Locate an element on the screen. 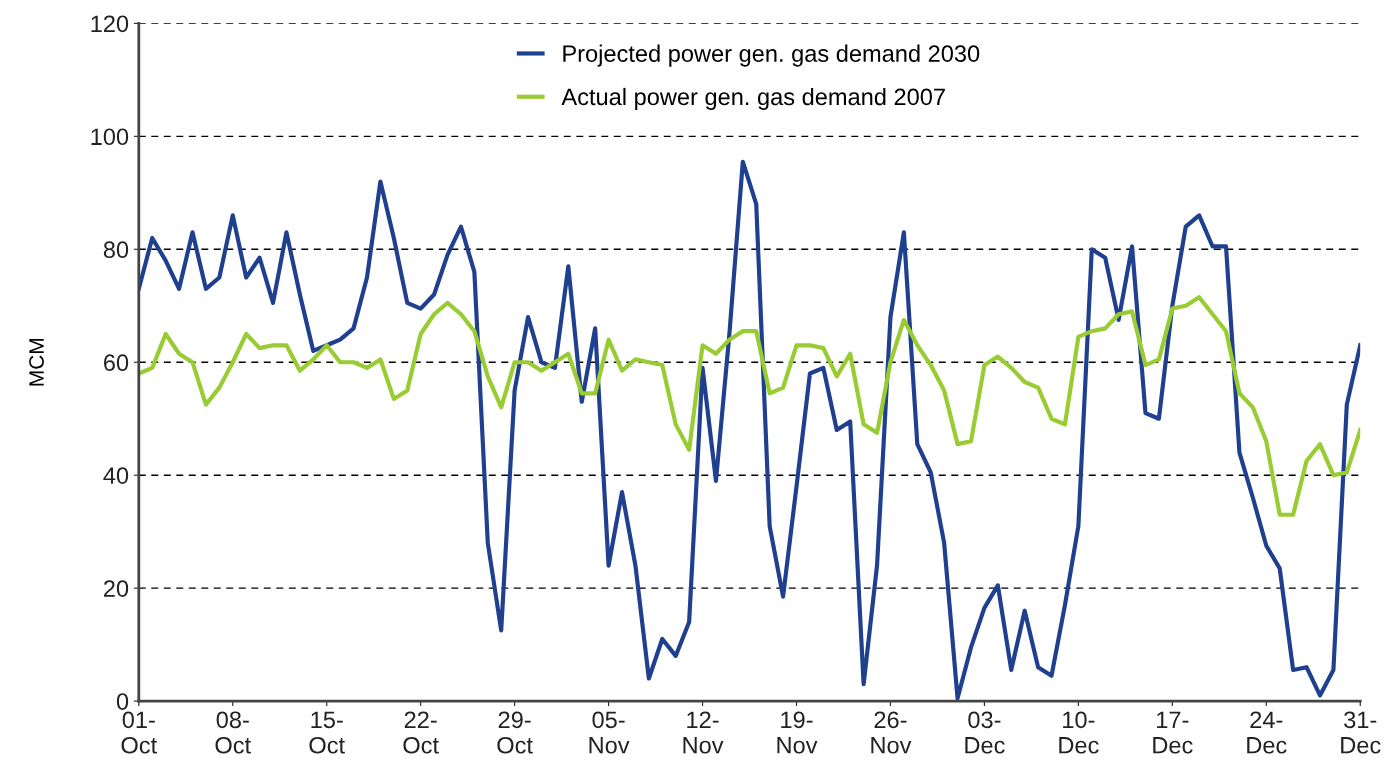  y-tick-label: 120 is located at coordinates (110, 24).